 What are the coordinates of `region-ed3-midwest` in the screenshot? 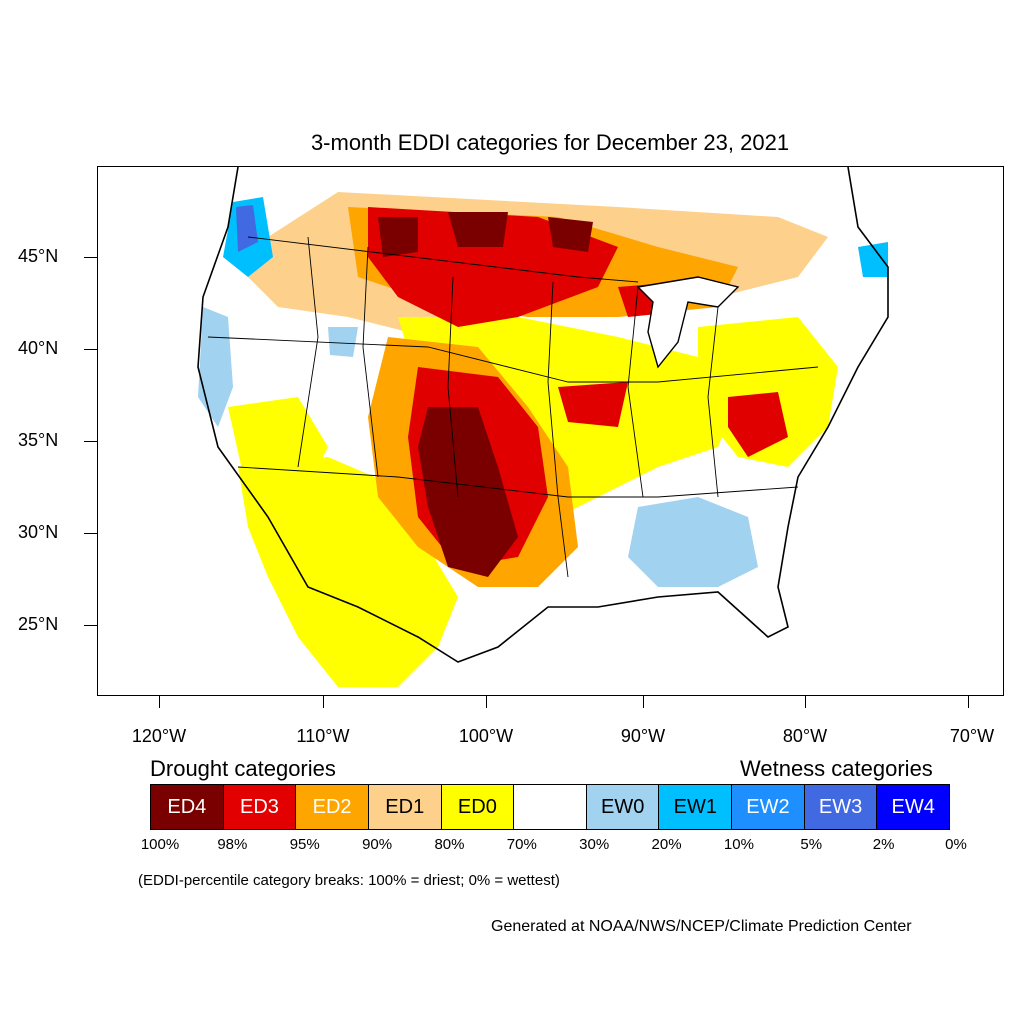 It's located at (593, 404).